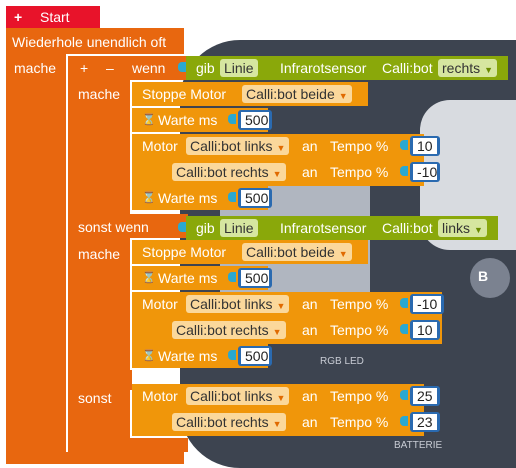 This screenshot has height=468, width=516. I want to click on plus-icon: +, so click(18, 17).